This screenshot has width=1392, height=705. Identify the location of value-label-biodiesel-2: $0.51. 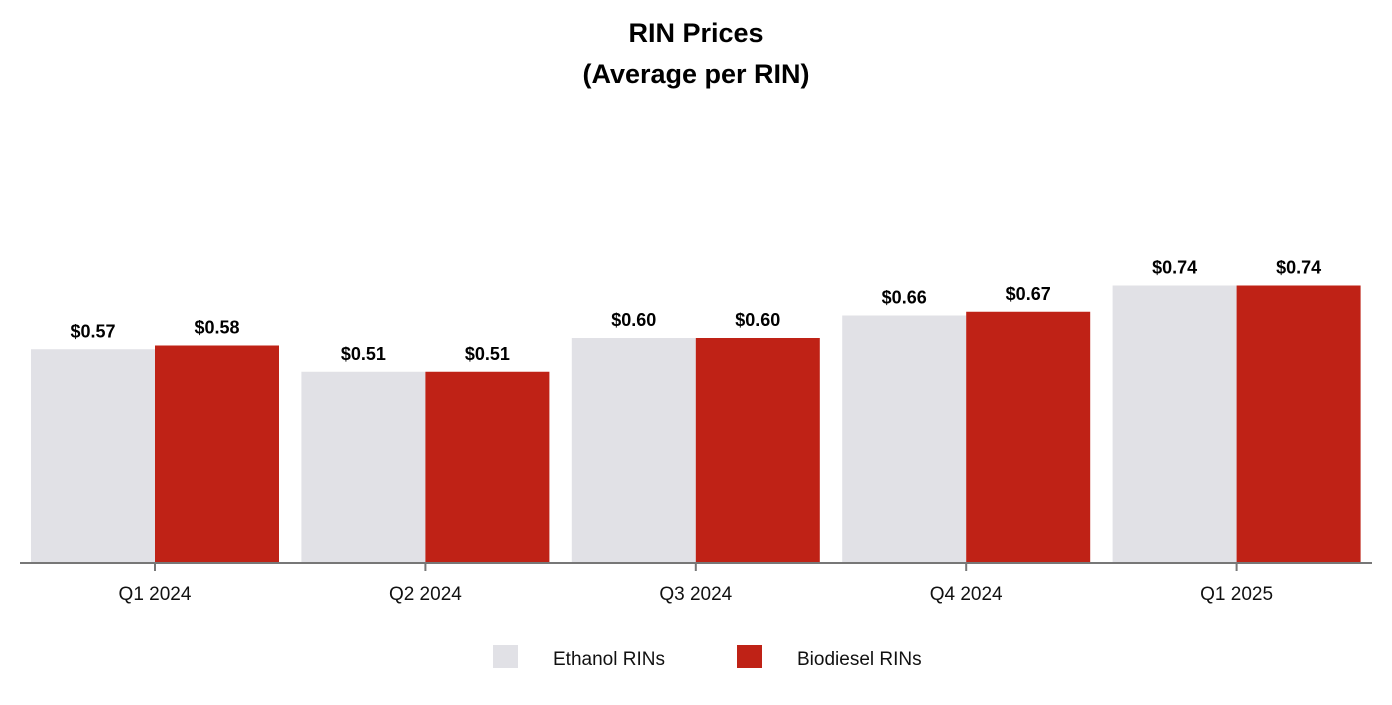
(487, 354).